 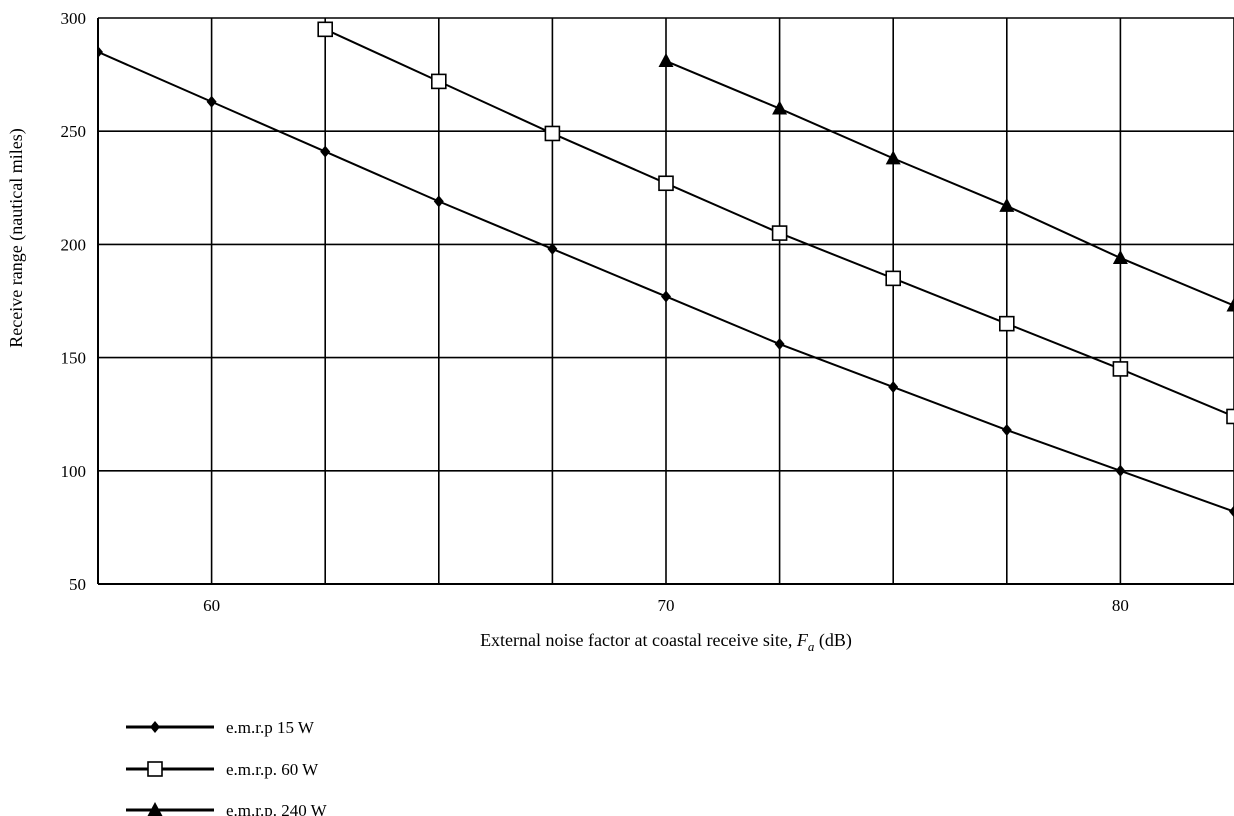 I want to click on x-tick-label: 60, so click(x=211, y=605).